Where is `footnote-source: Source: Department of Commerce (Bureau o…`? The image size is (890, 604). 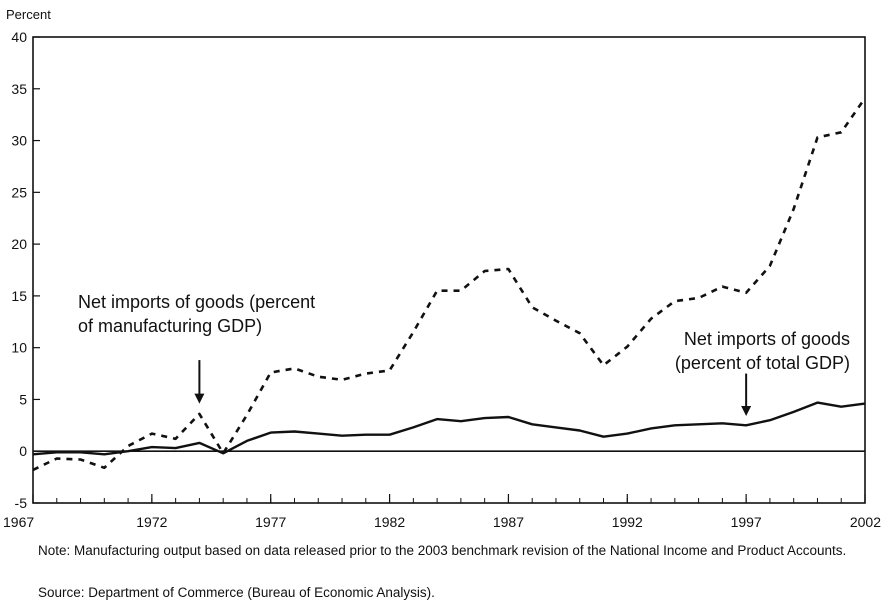 footnote-source: Source: Department of Commerce (Bureau o… is located at coordinates (236, 592).